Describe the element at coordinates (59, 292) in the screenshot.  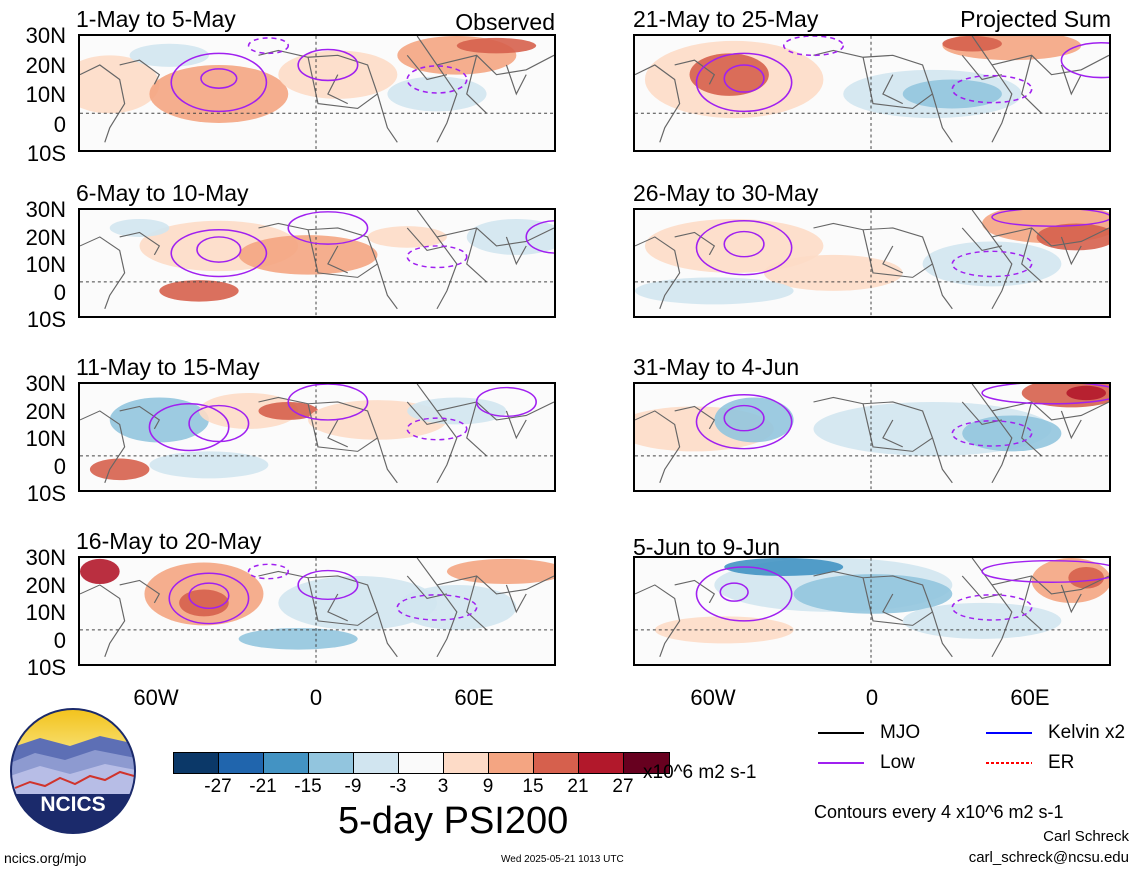
I see `lat-label: 0` at that location.